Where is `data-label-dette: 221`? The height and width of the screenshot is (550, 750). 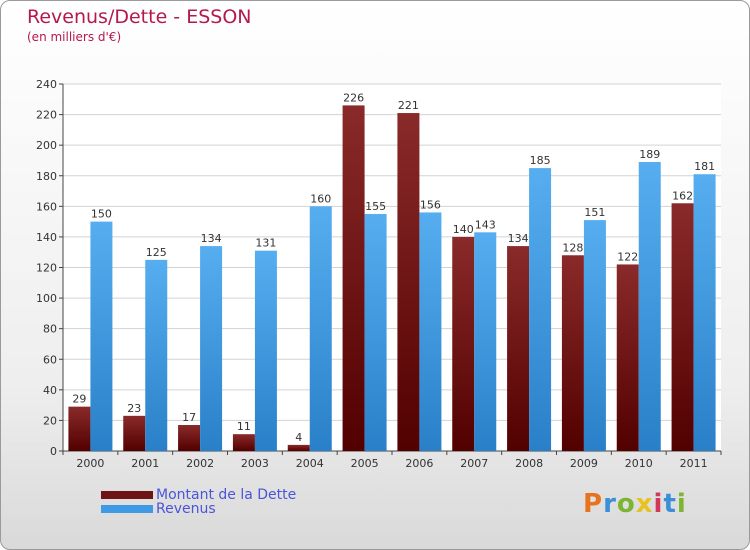 data-label-dette: 221 is located at coordinates (408, 105).